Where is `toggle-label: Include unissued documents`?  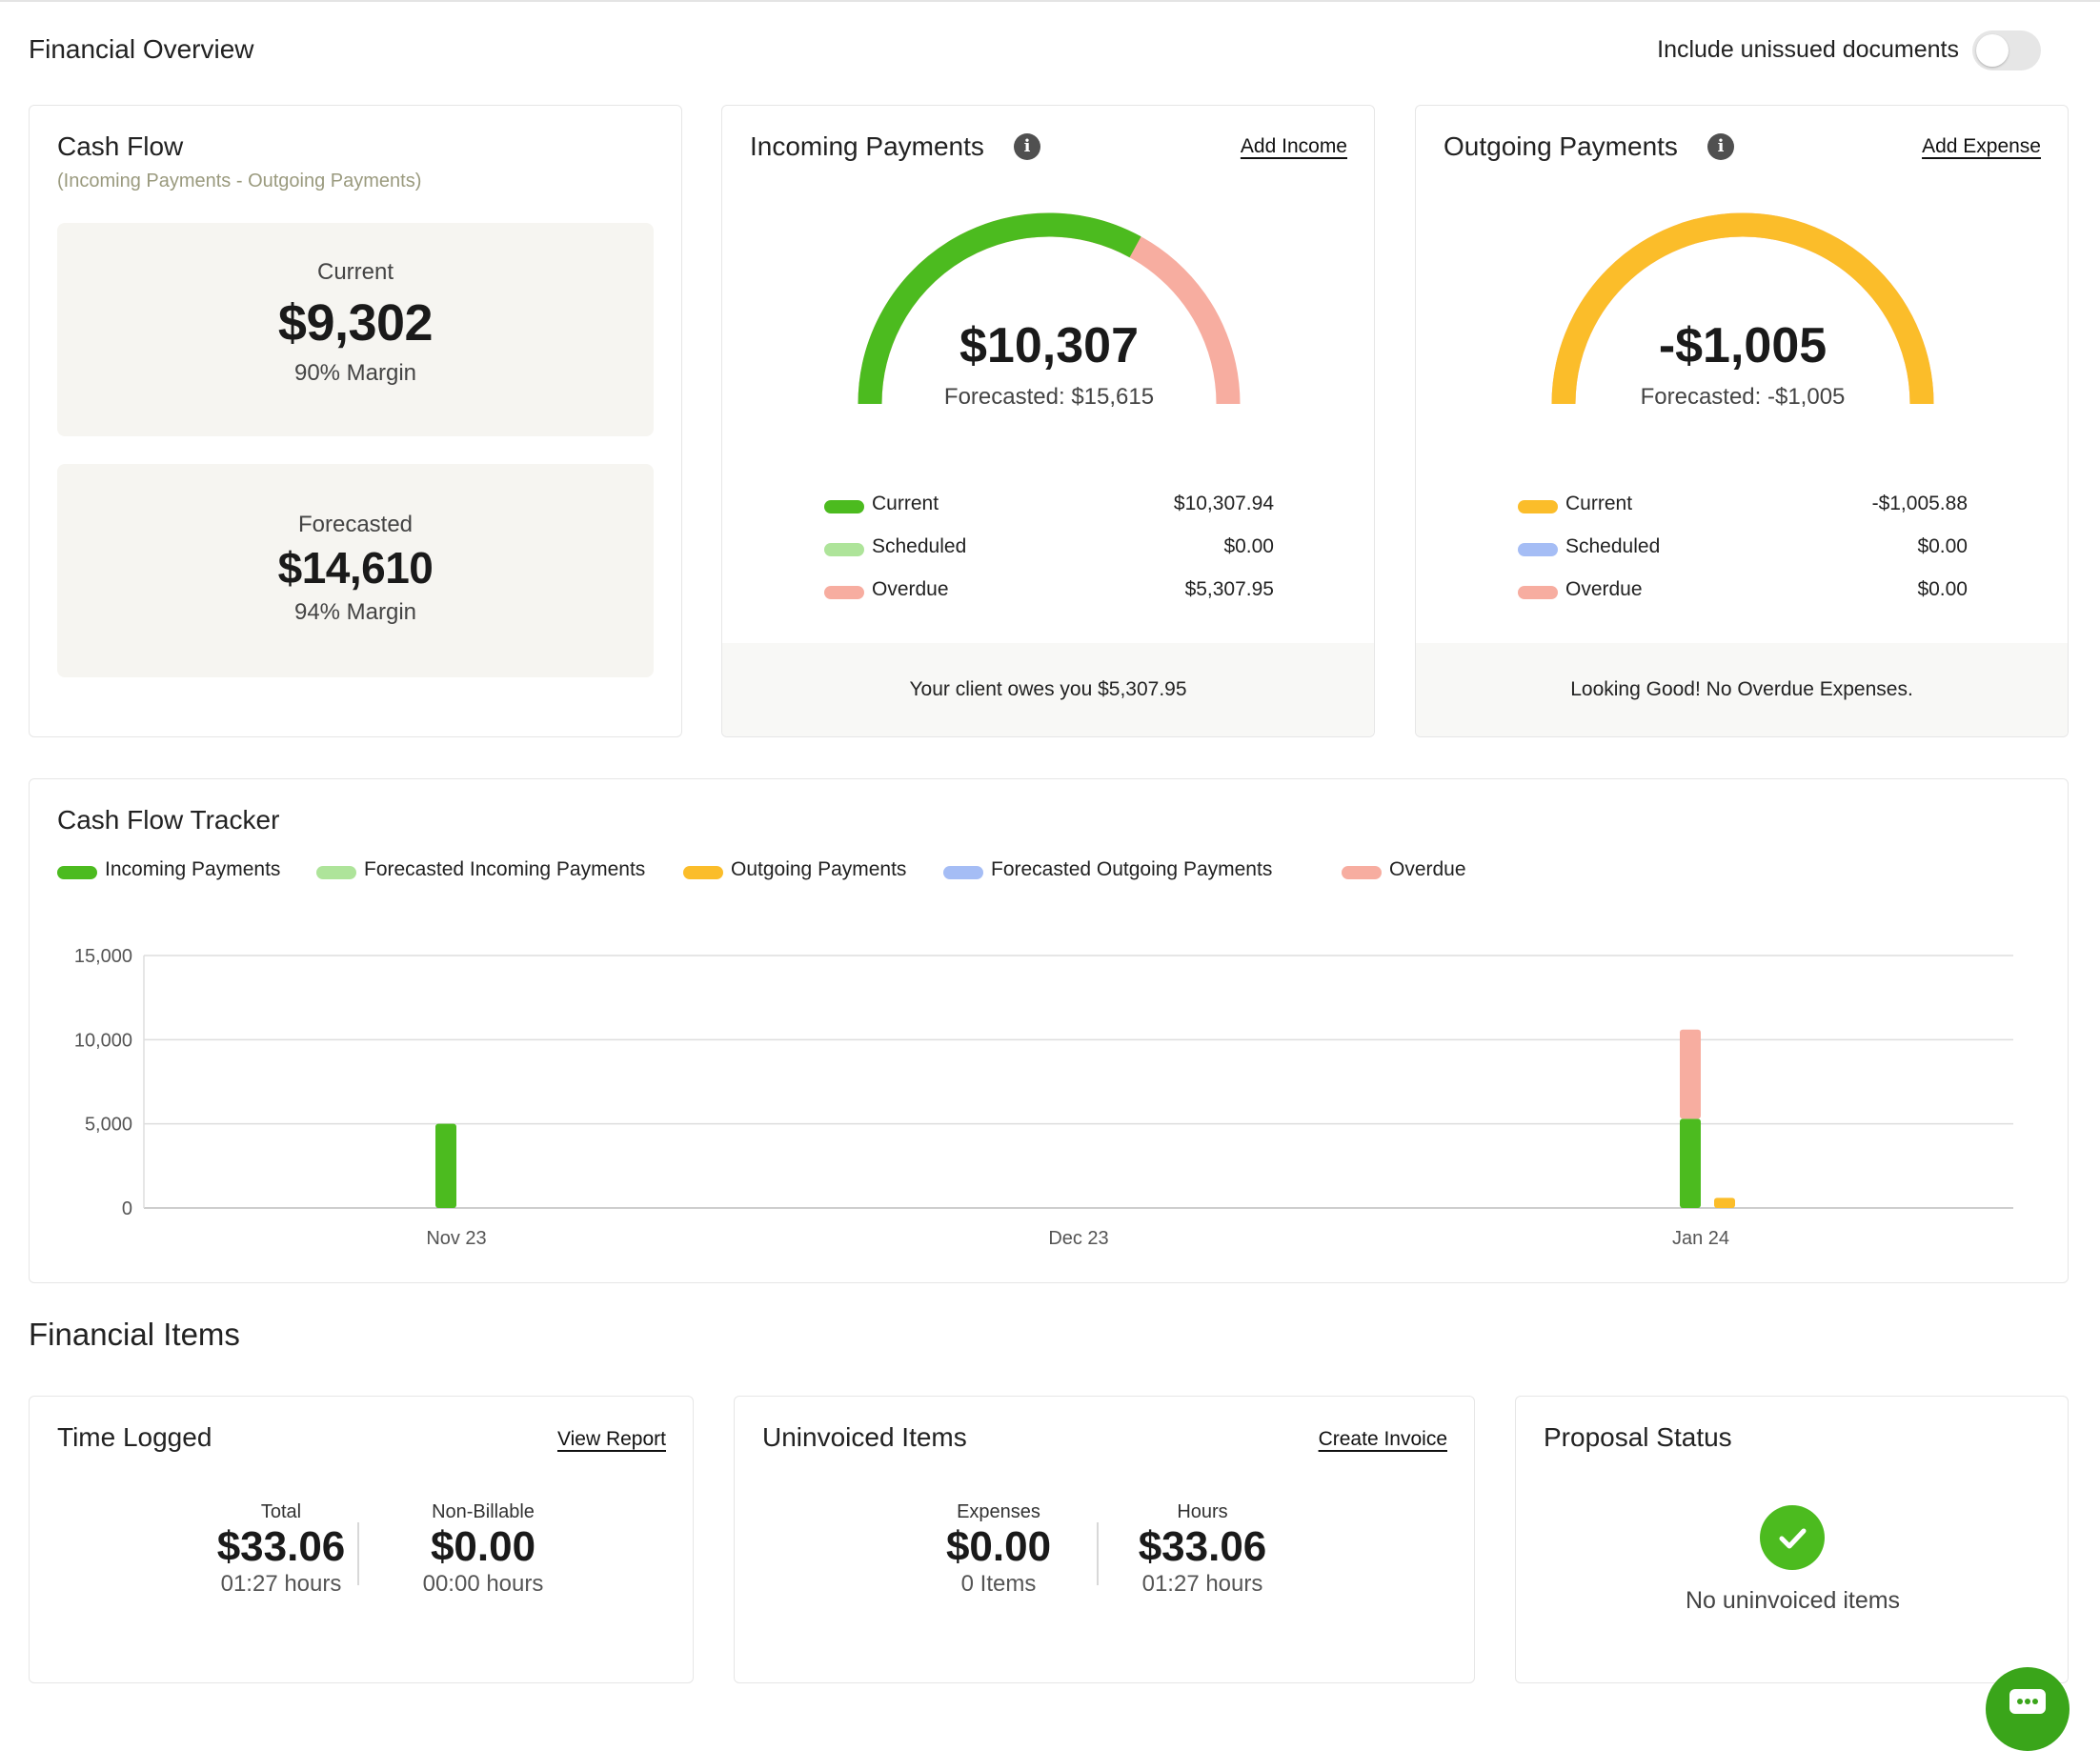 toggle-label: Include unissued documents is located at coordinates (1808, 50).